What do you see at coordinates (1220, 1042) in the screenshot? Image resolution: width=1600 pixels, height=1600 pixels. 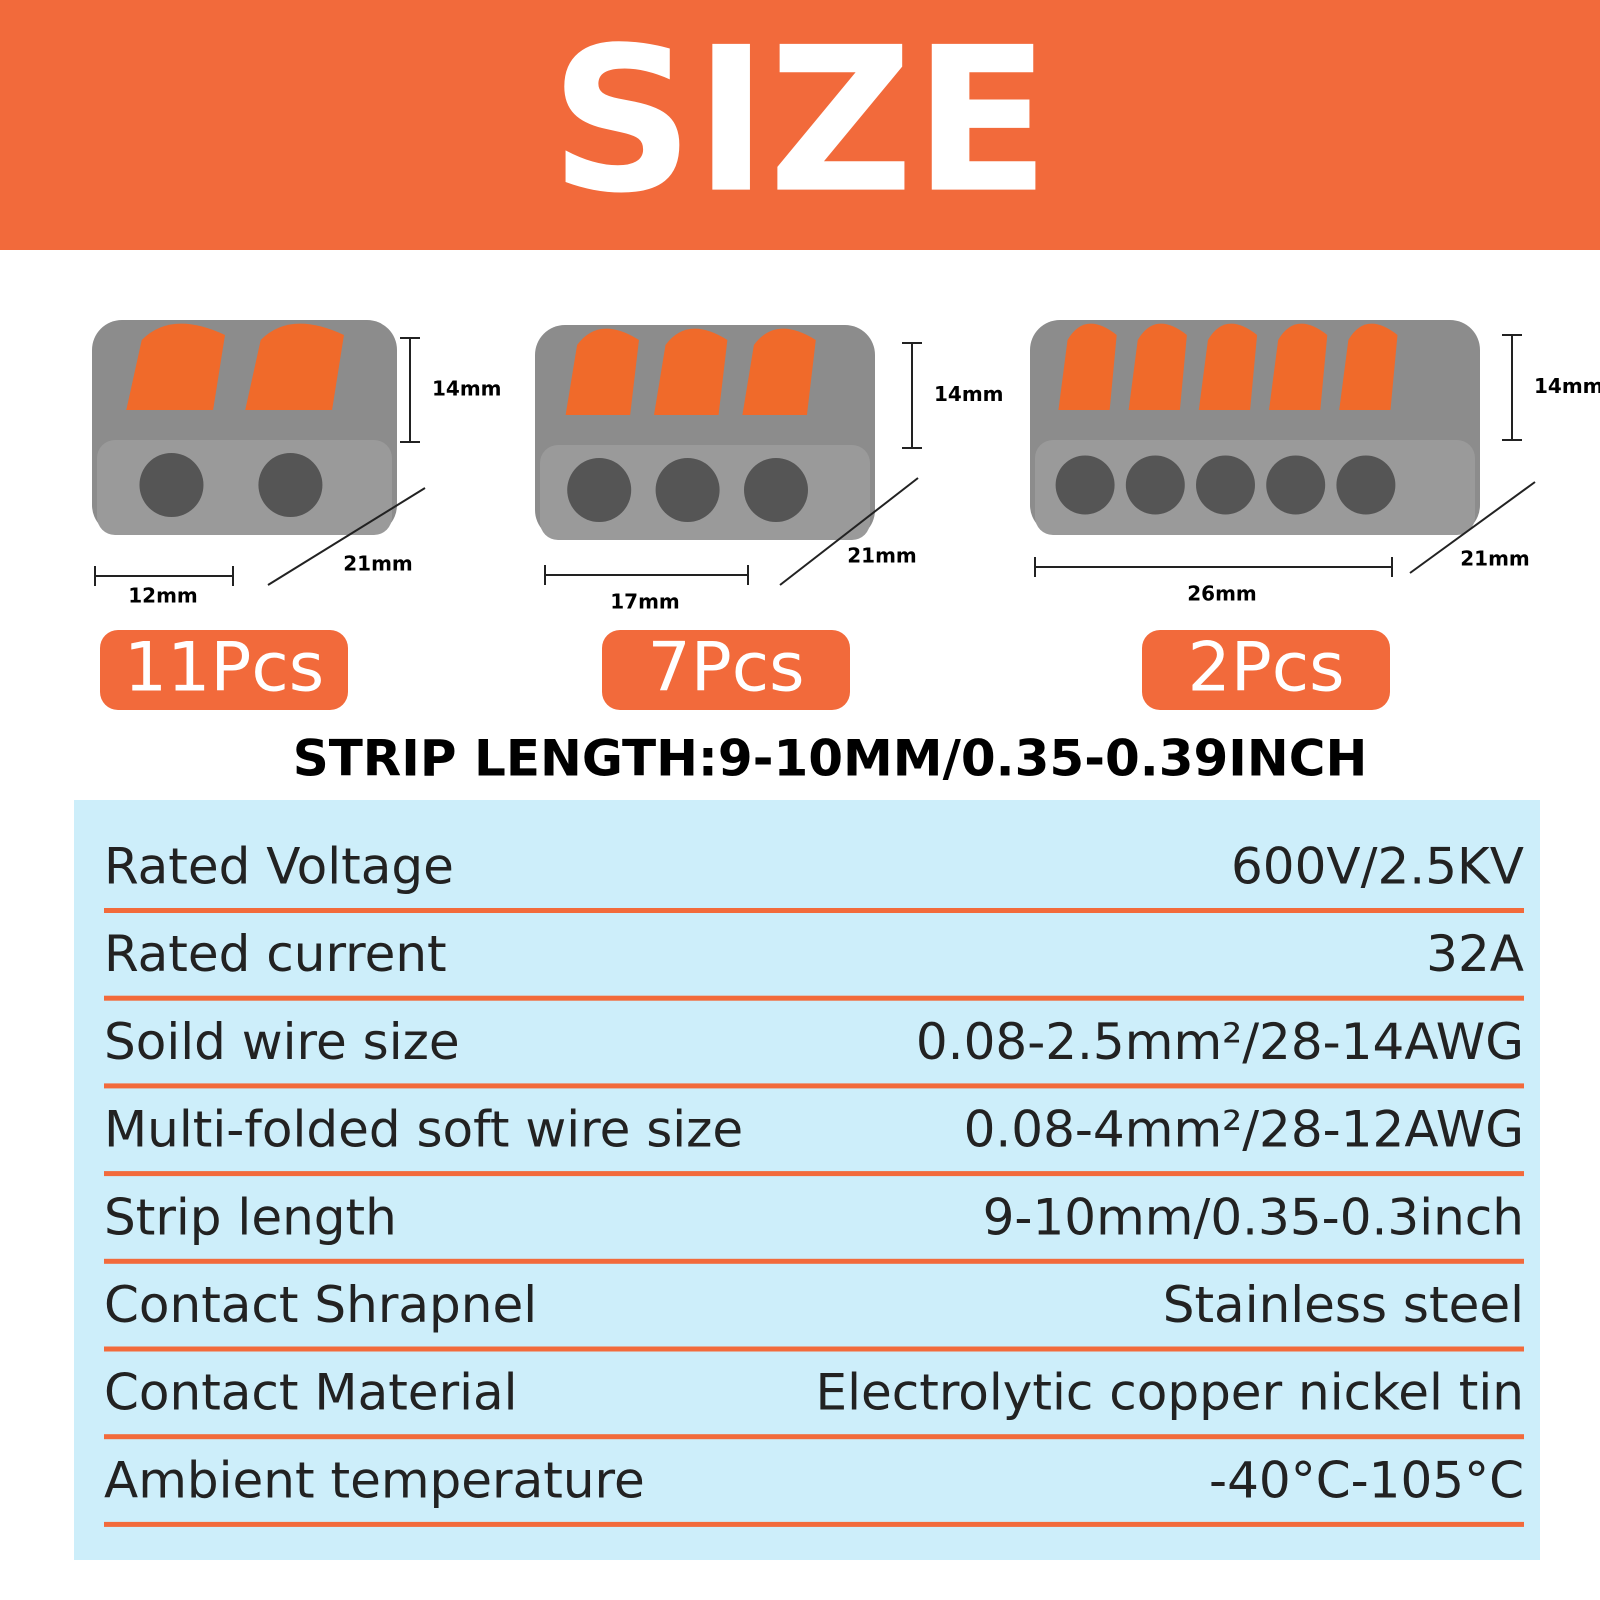 I see `spec-value: 0.08-2.5mm²/28-14AWG` at bounding box center [1220, 1042].